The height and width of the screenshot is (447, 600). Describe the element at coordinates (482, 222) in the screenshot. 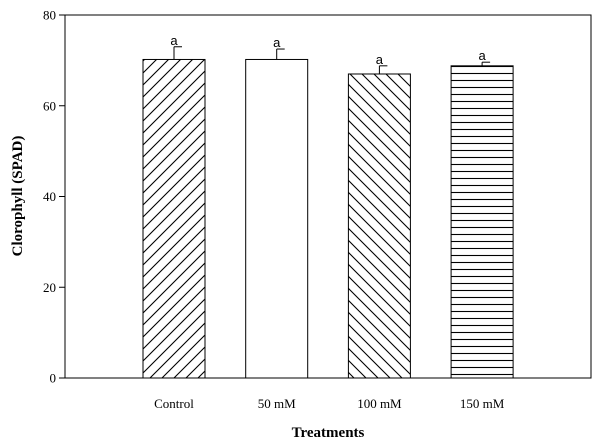

I see `bar-150-mm` at that location.